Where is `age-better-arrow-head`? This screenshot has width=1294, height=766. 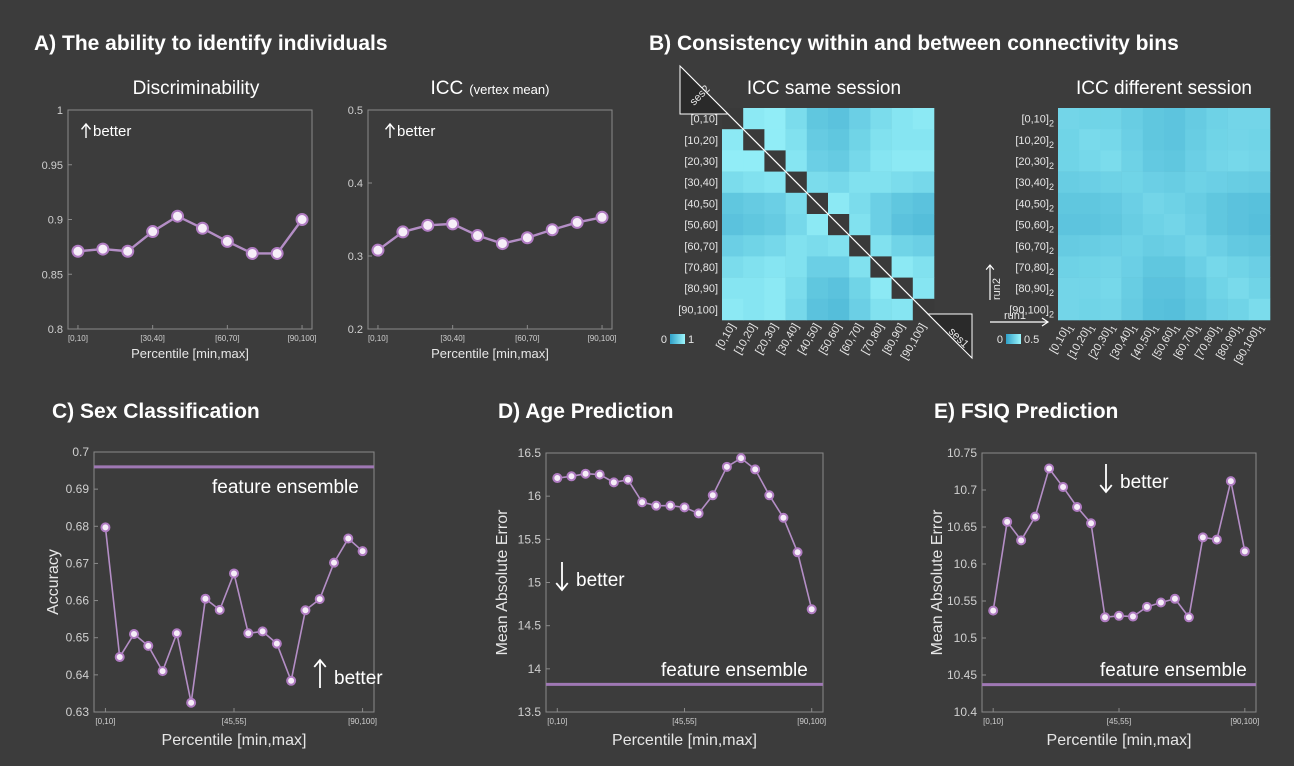
age-better-arrow-head is located at coordinates (562, 587).